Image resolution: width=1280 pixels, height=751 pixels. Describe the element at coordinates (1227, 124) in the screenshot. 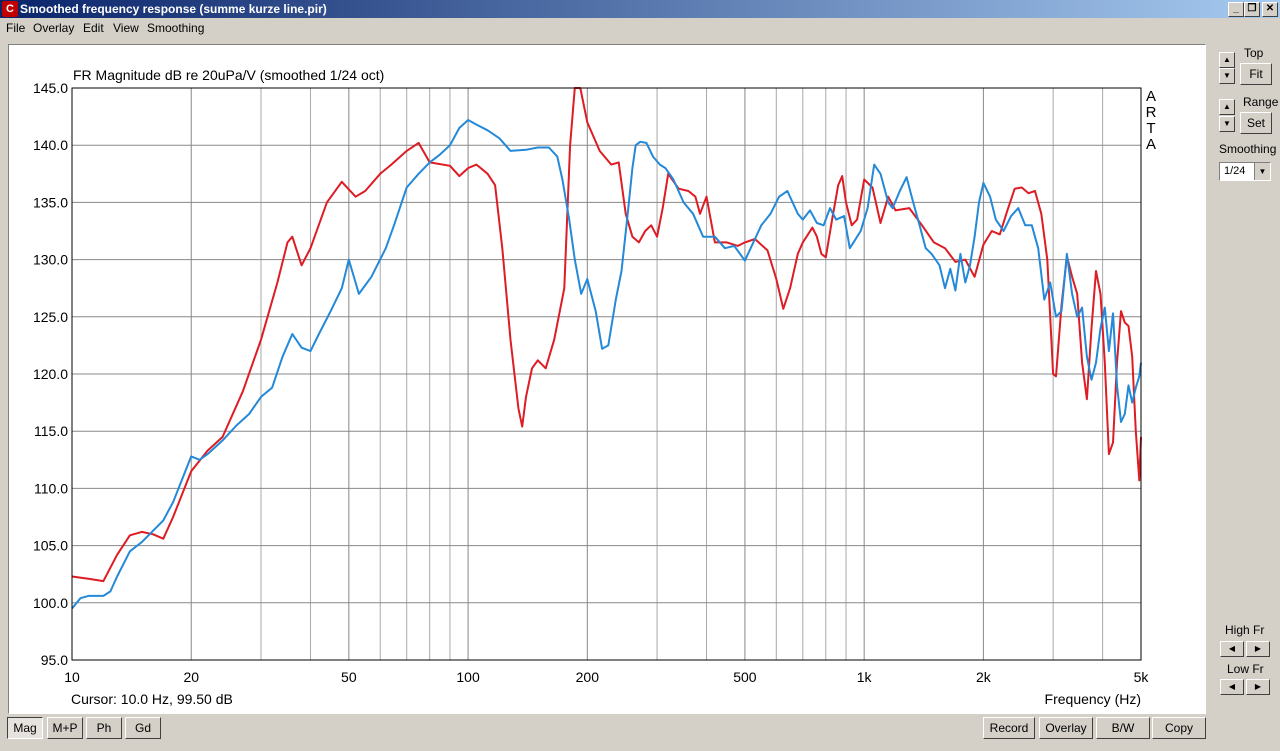

I see `range-down-arrow-icon: ▼` at that location.